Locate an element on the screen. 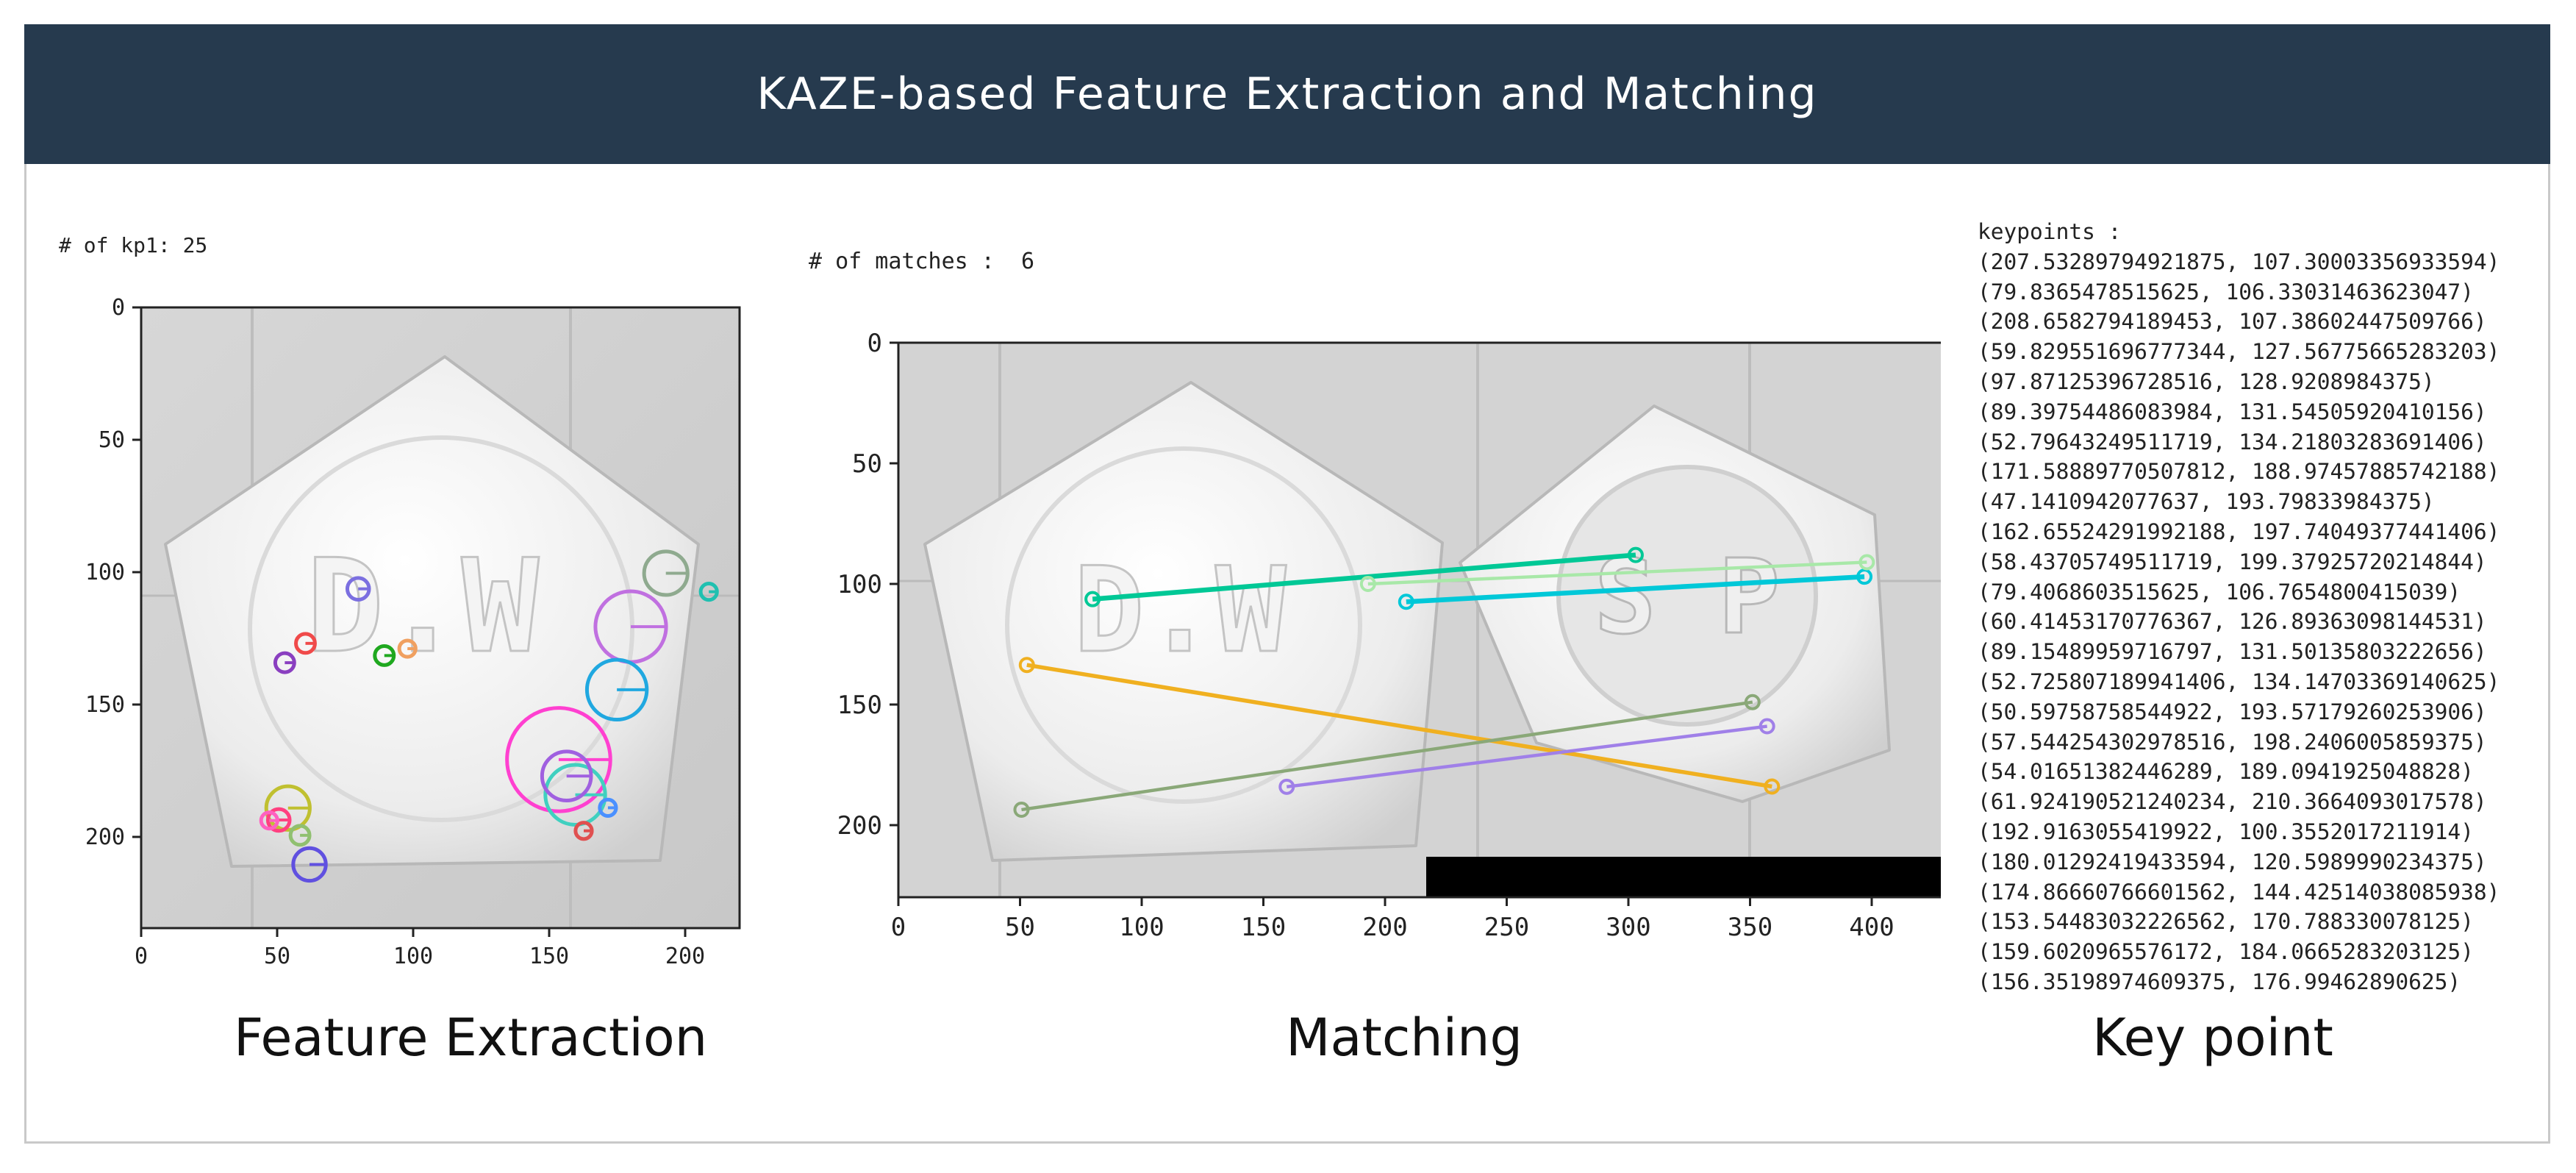 The width and height of the screenshot is (2576, 1173). x-tick-label: 250 is located at coordinates (1506, 927).